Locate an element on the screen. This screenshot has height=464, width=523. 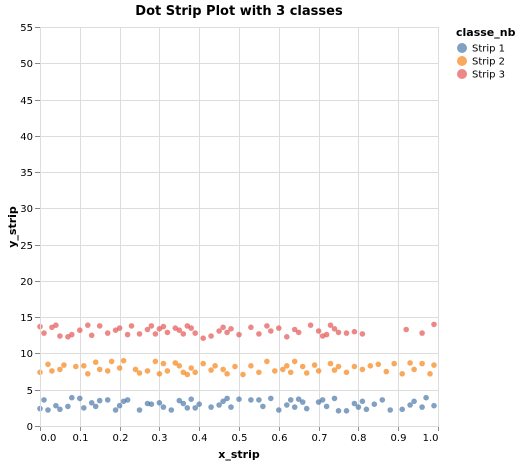
y-tick-label: 45 is located at coordinates (26, 101).